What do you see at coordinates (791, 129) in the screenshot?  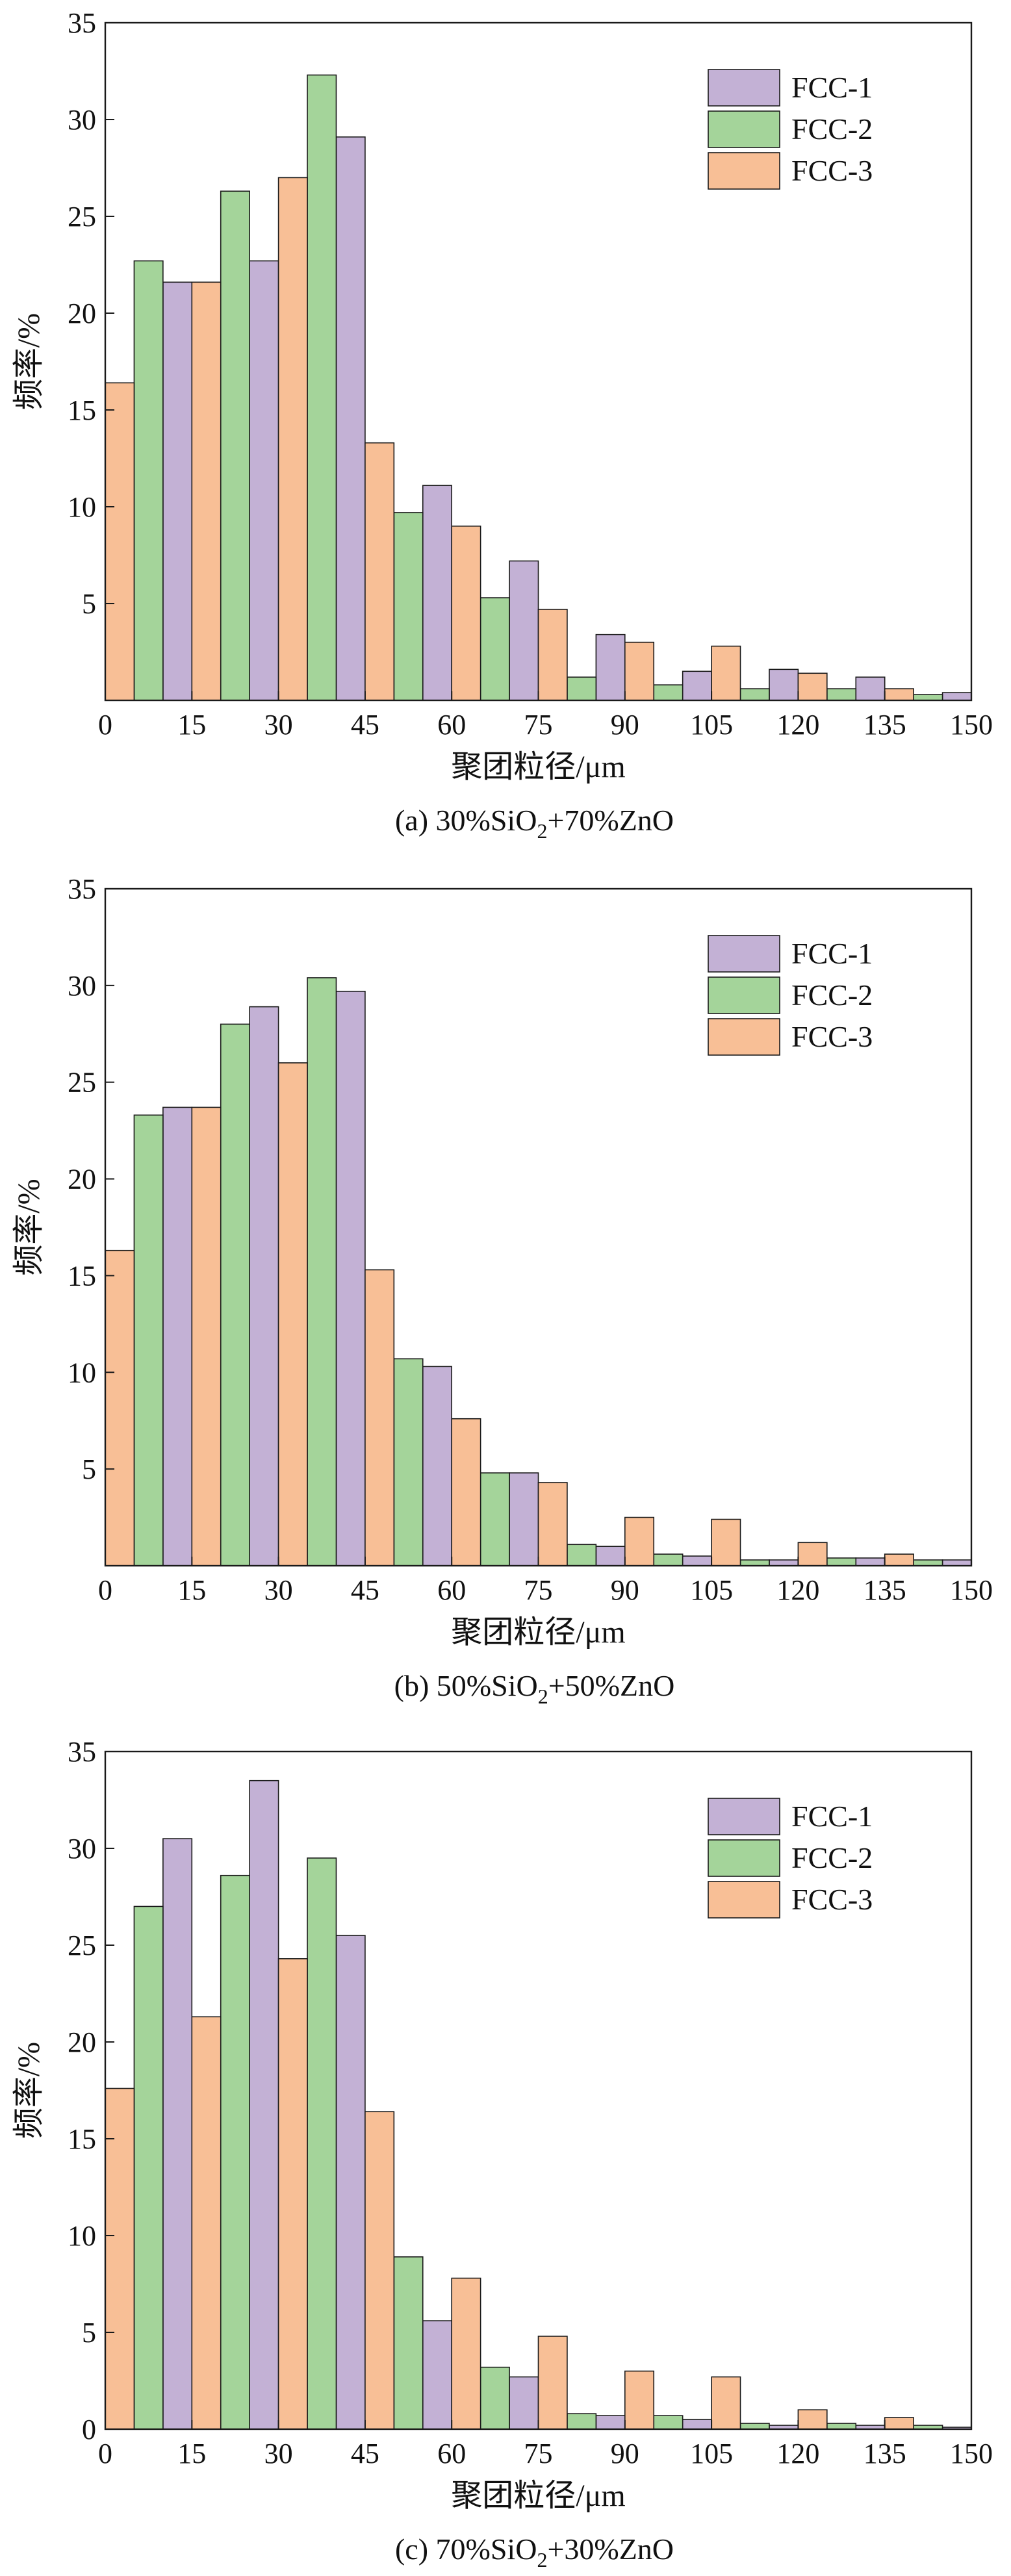 I see `legend: FCC-1 FCC-2 FCC-3` at bounding box center [791, 129].